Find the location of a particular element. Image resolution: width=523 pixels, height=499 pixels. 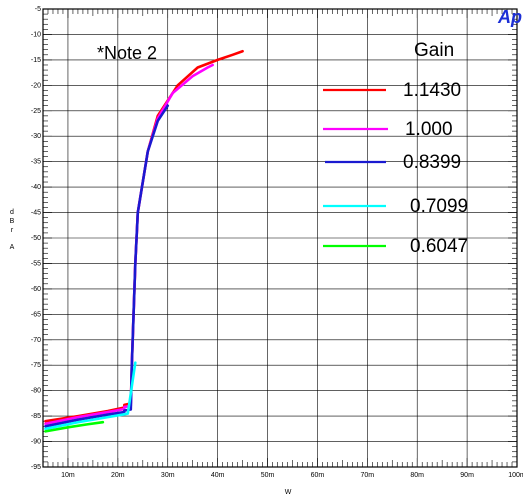

y-tick-label: -25 is located at coordinates (36, 111).